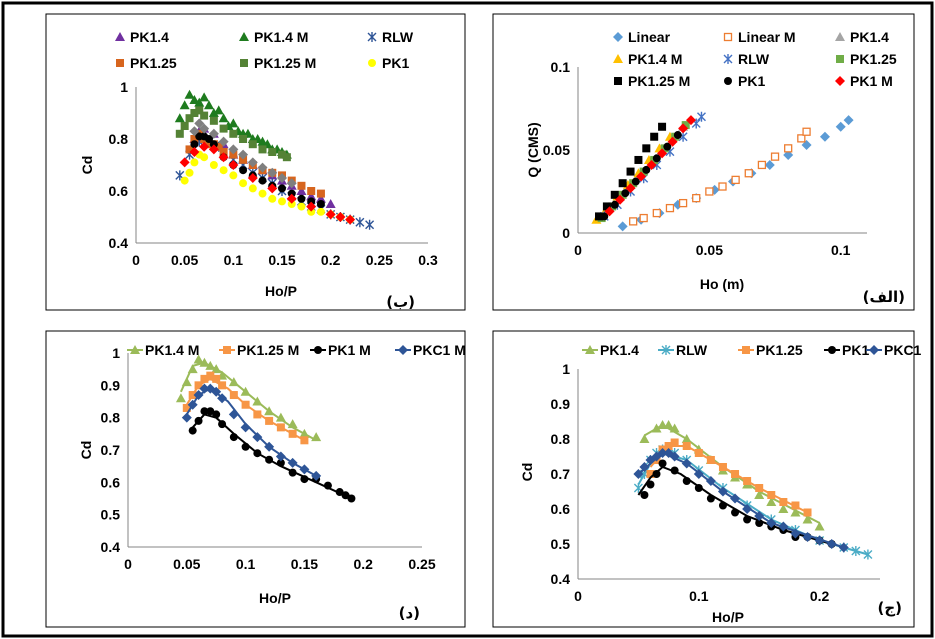 Image resolution: width=935 pixels, height=639 pixels. I want to click on legend-label: PK1.25, so click(779, 350).